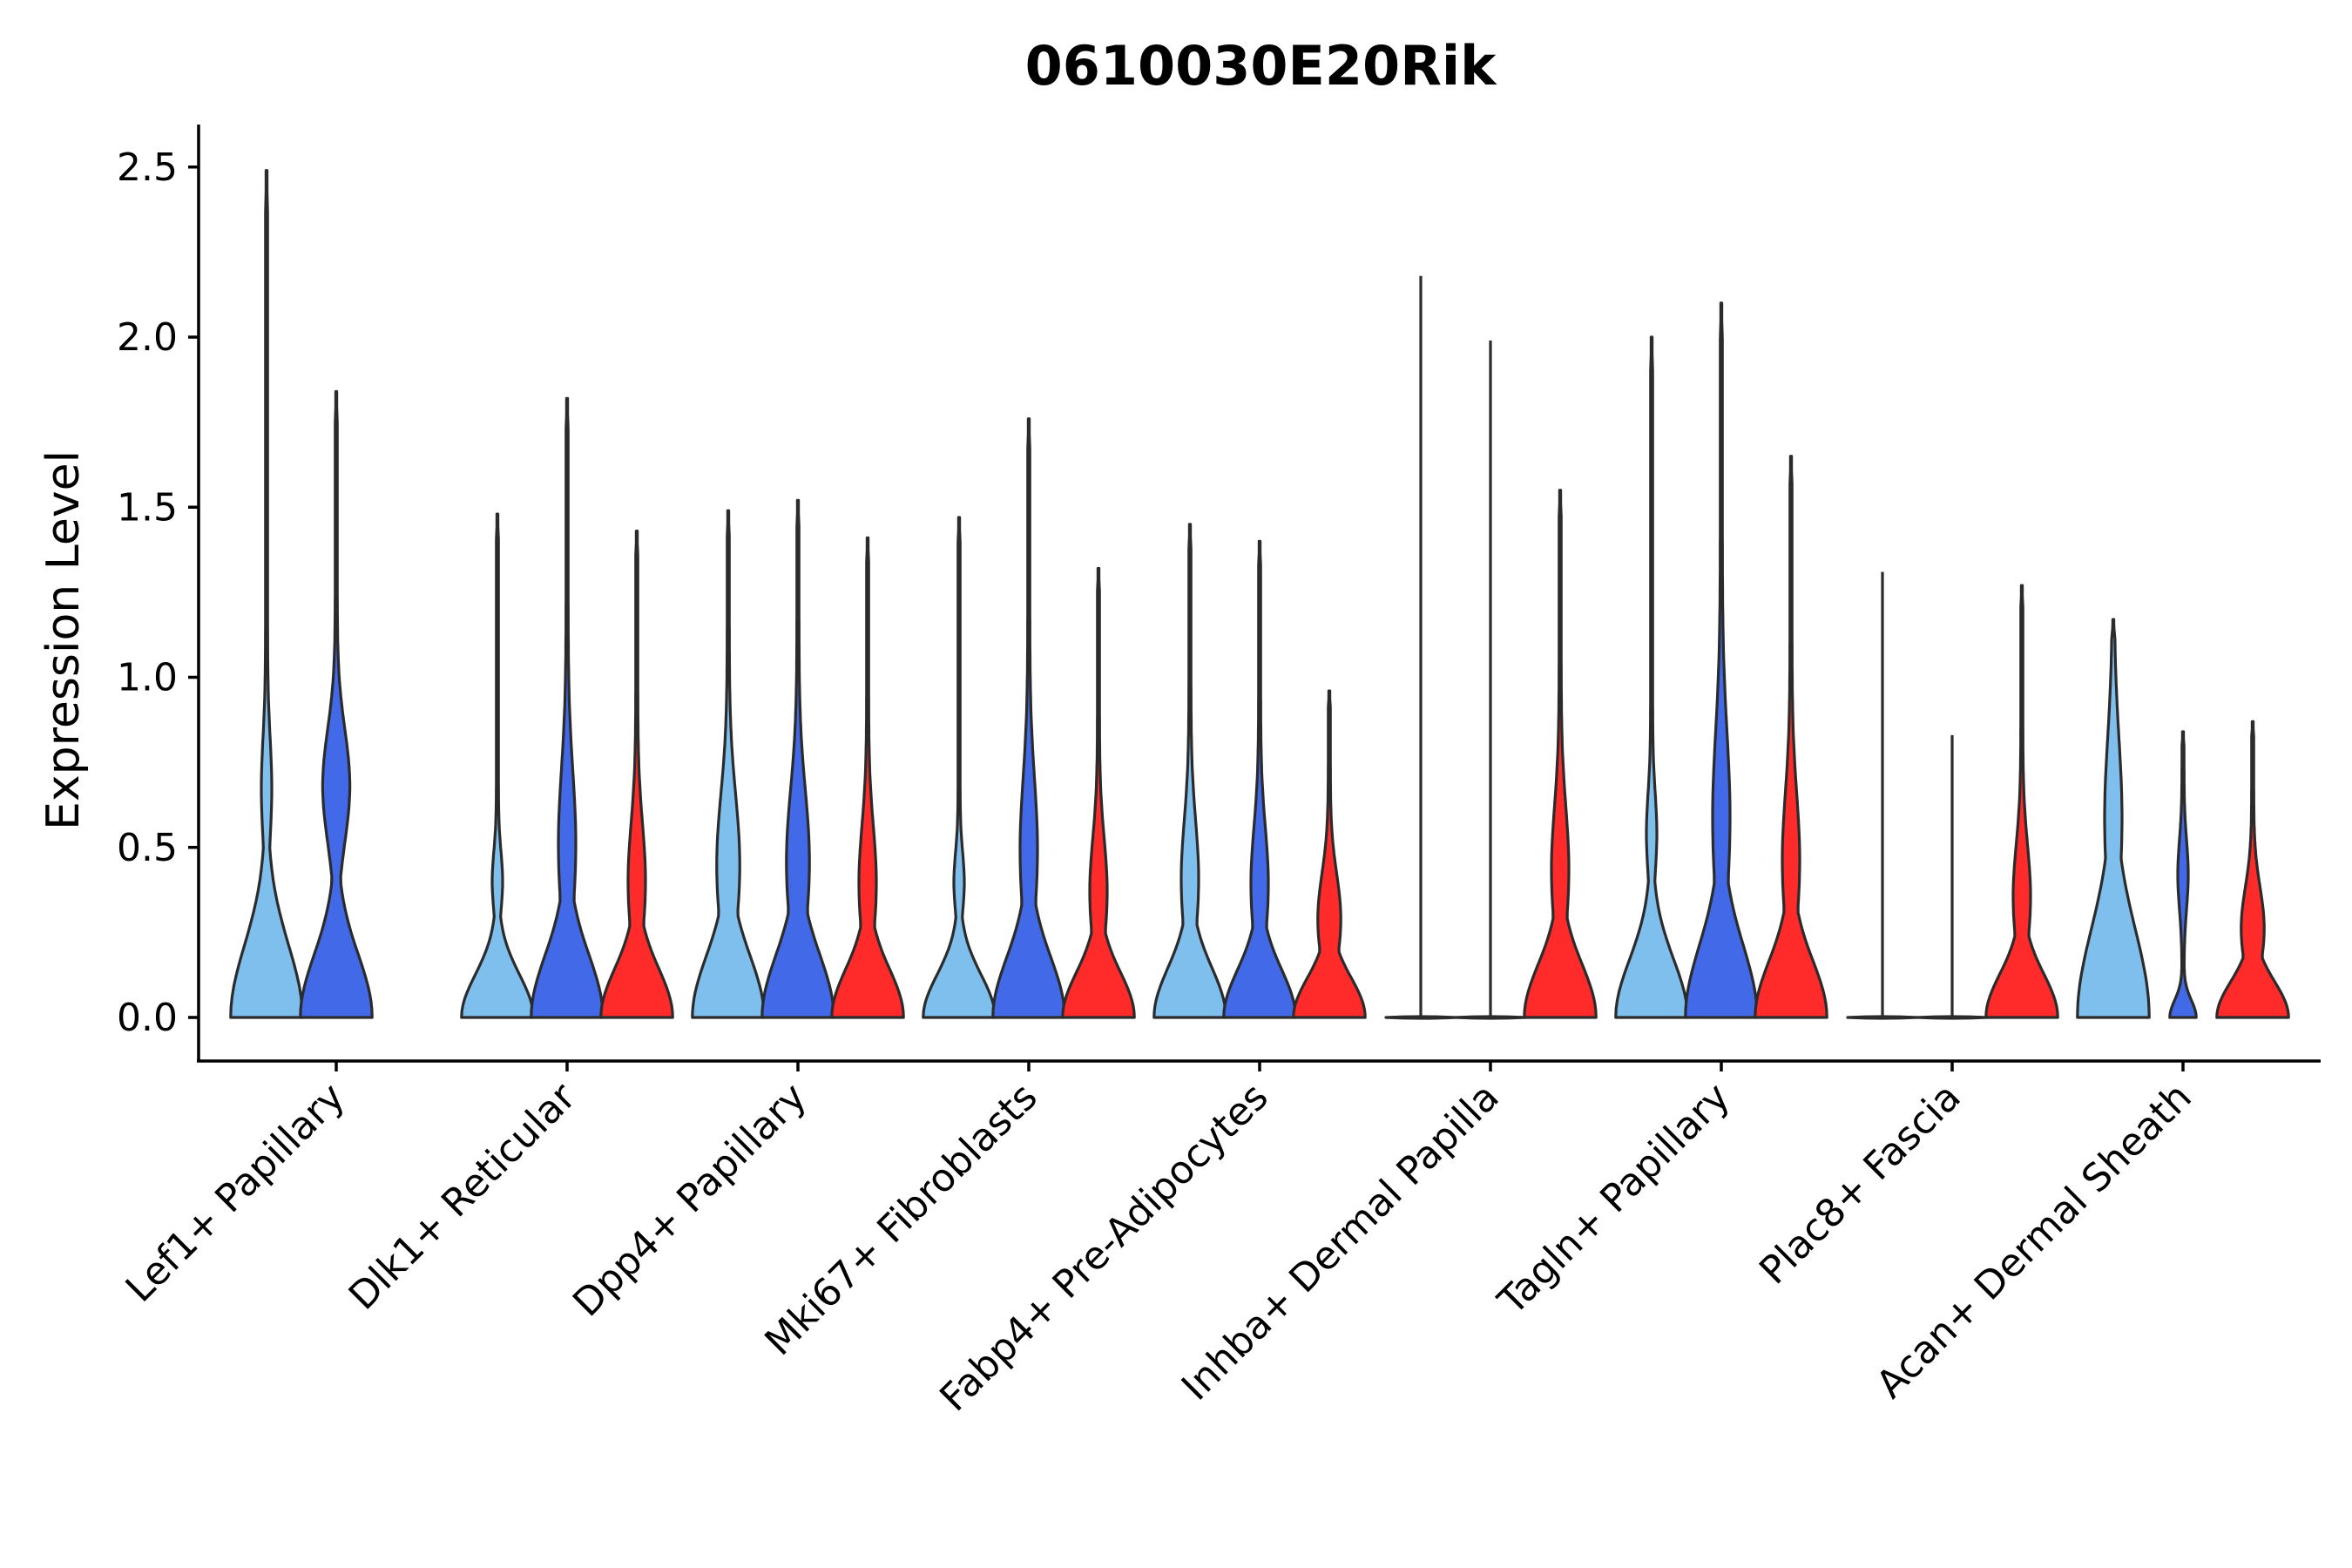 The image size is (2352, 1568). Describe the element at coordinates (2021, 801) in the screenshot. I see `violin-group3-plac8-fascia` at that location.